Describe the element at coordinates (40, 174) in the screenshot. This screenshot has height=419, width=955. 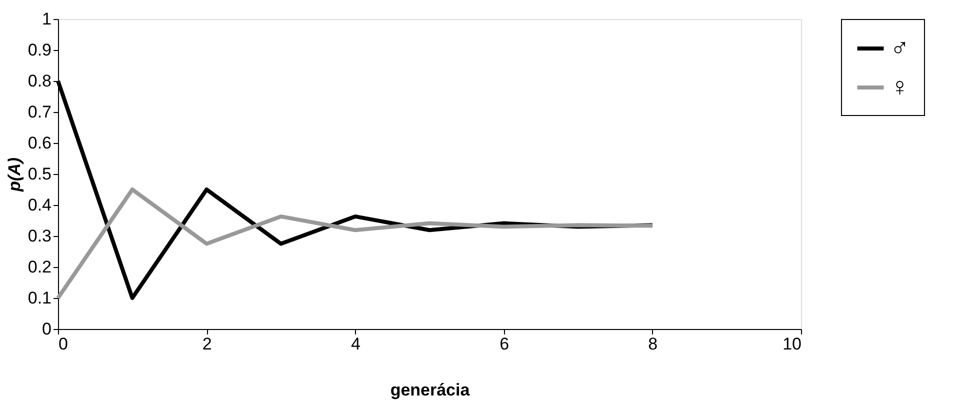
I see `y-tick-label: 0.5` at that location.